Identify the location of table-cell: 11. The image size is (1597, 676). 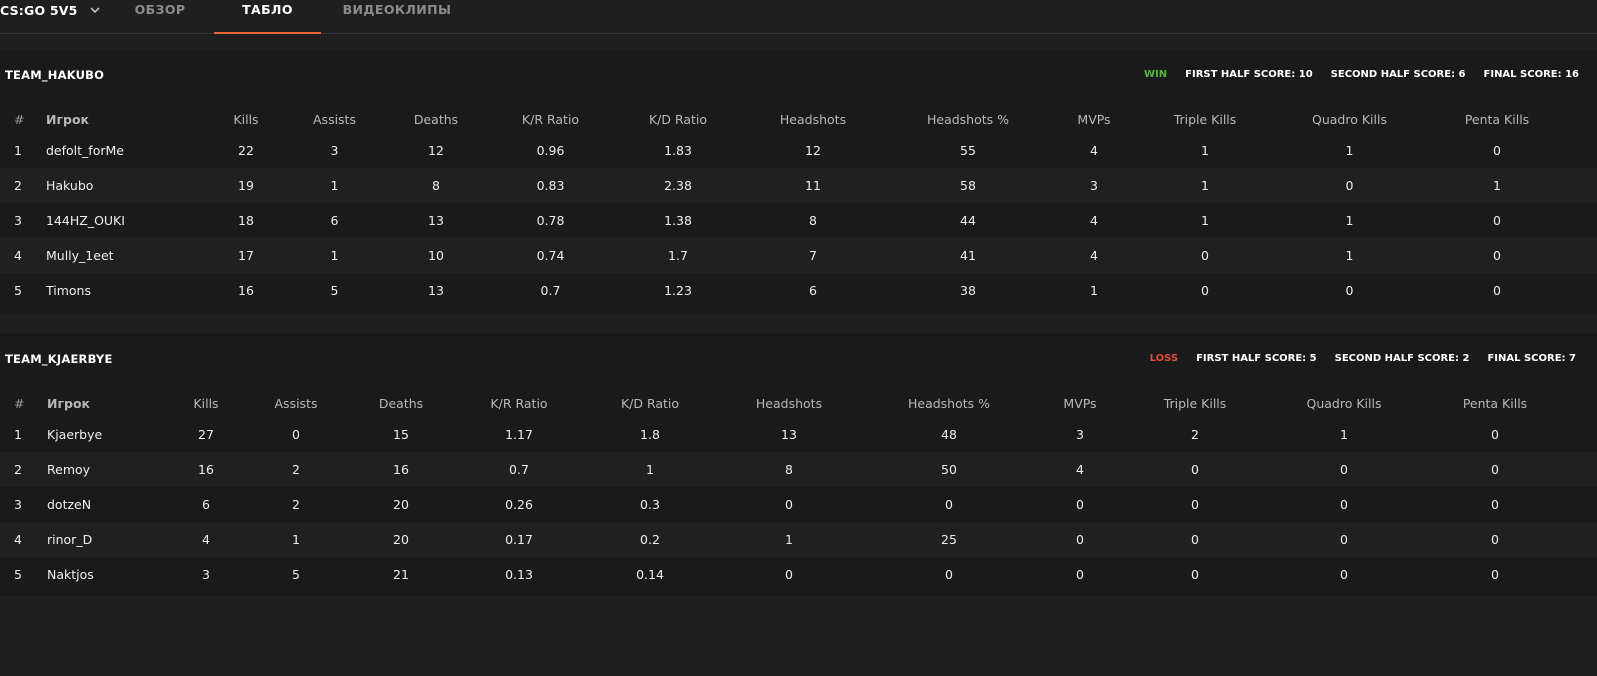
(813, 185).